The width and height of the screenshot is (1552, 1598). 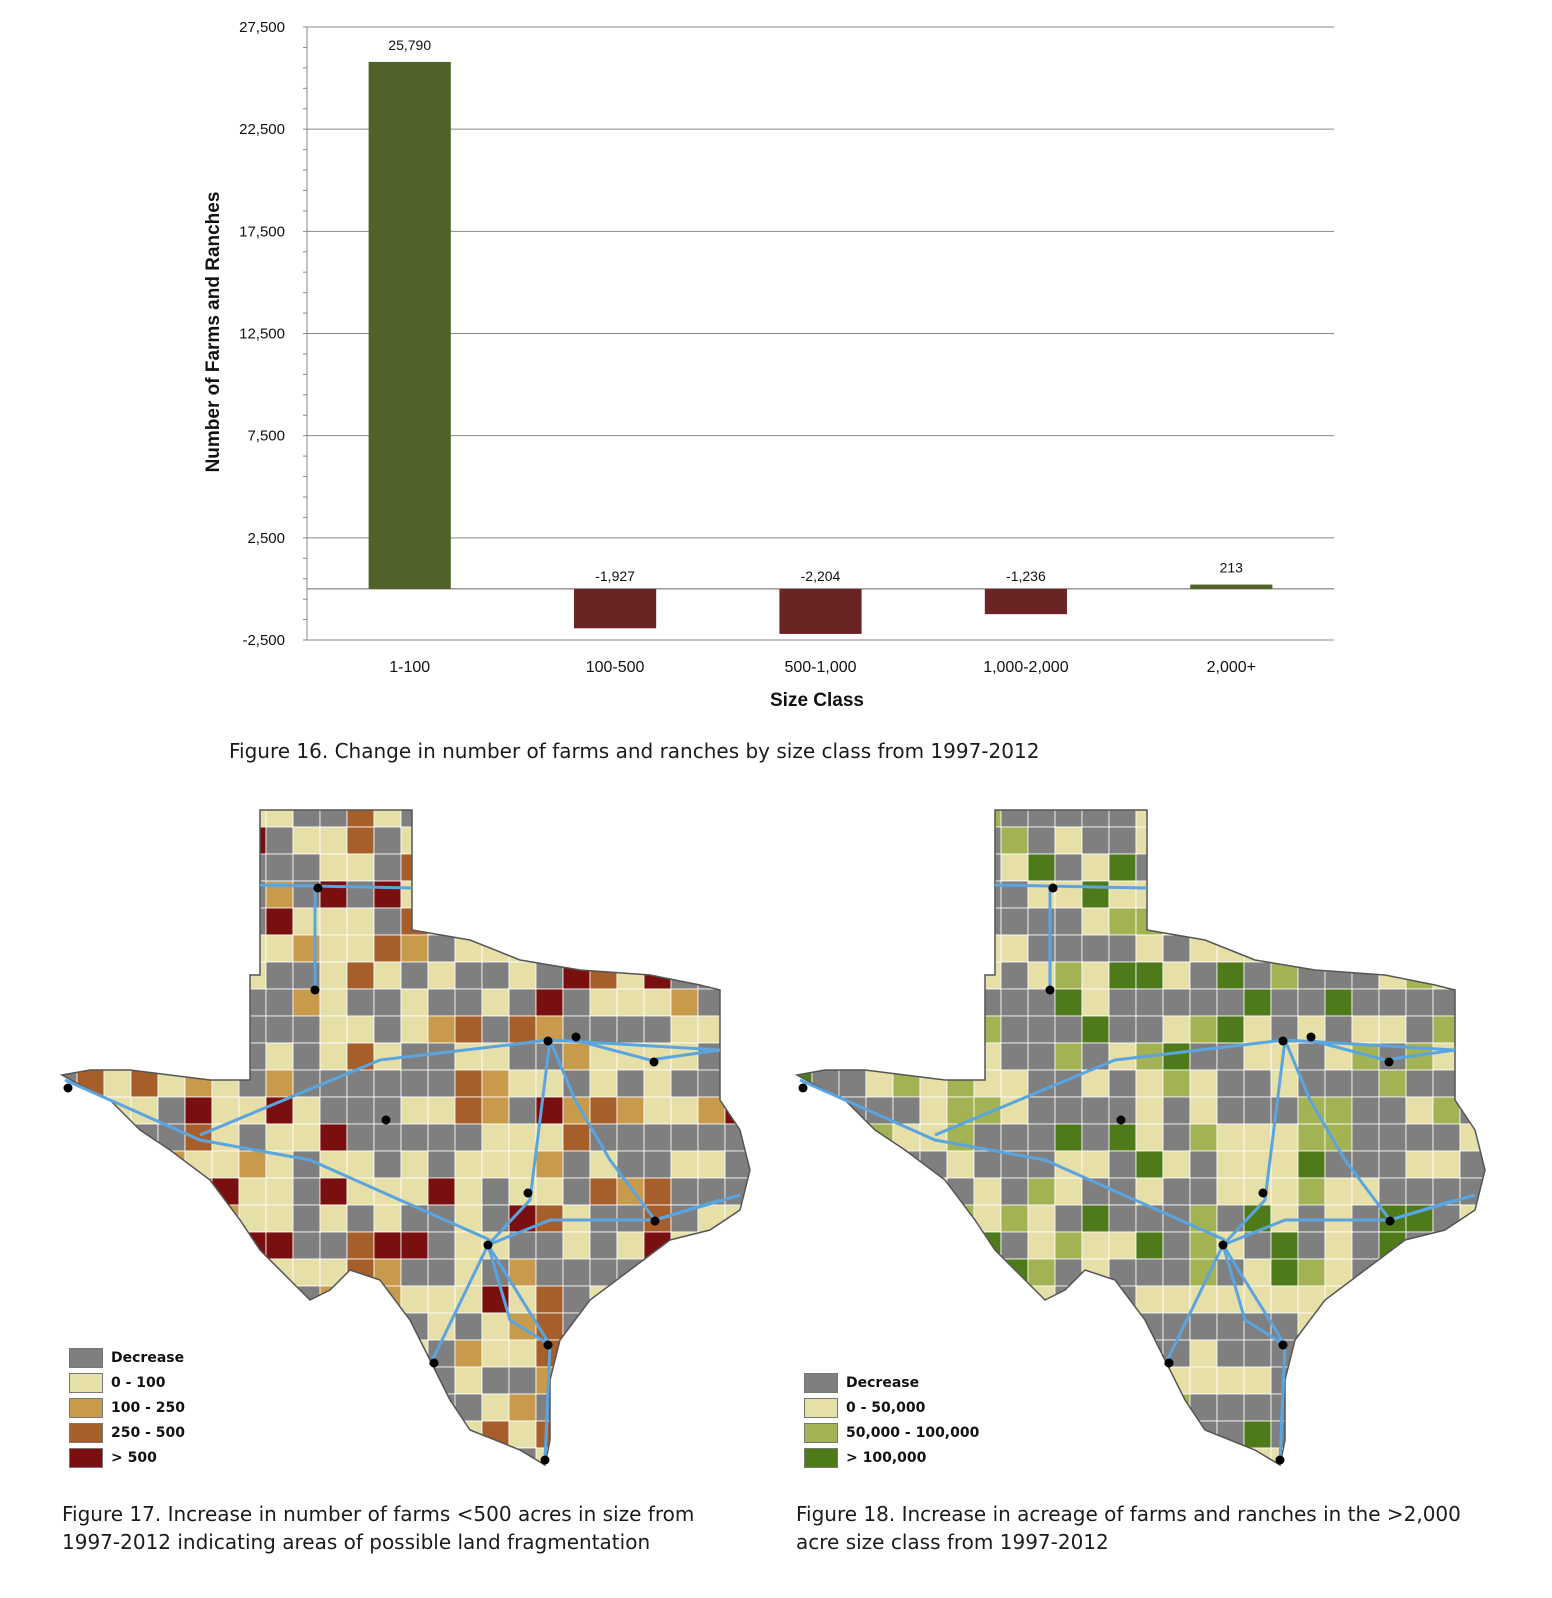 I want to click on y-tick-label: 7,500, so click(x=266, y=436).